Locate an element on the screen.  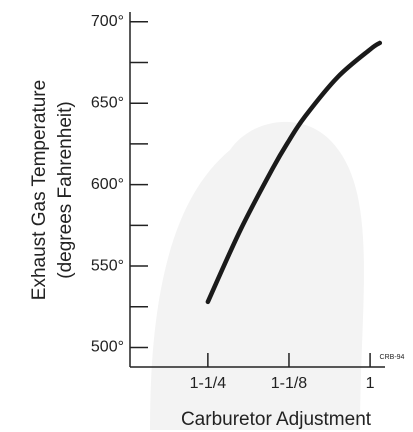
x-tick-label: 1-1/4 is located at coordinates (208, 383).